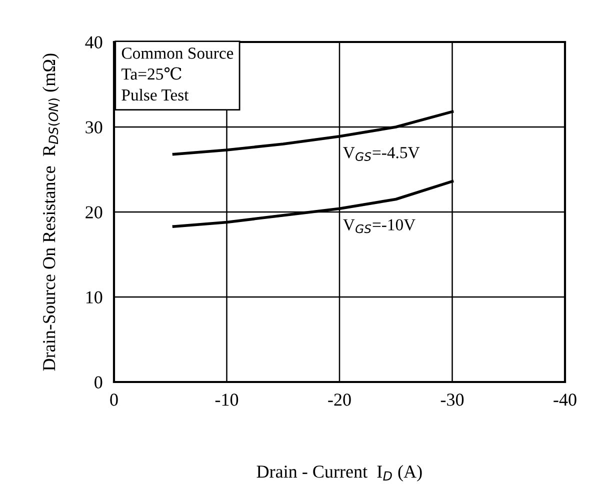  I want to click on y-tick-label: 40, so click(93, 42).